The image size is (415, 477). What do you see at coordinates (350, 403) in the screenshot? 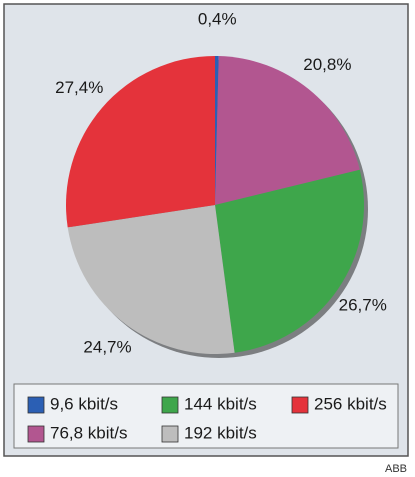
I see `legend-label: 256 kbit/s` at bounding box center [350, 403].